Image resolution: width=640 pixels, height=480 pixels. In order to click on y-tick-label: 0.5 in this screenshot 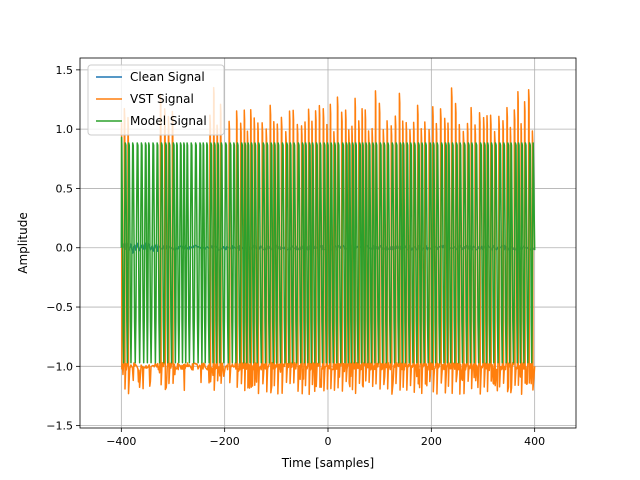, I will do `click(65, 188)`.